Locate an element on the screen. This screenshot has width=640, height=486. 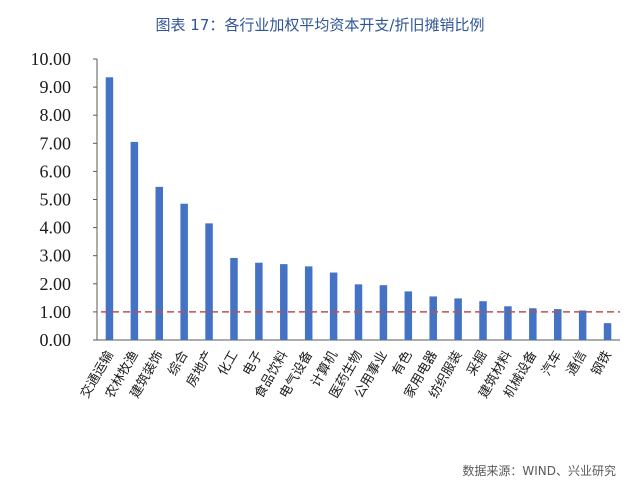
x-category-label: 汽车 is located at coordinates (551, 363).